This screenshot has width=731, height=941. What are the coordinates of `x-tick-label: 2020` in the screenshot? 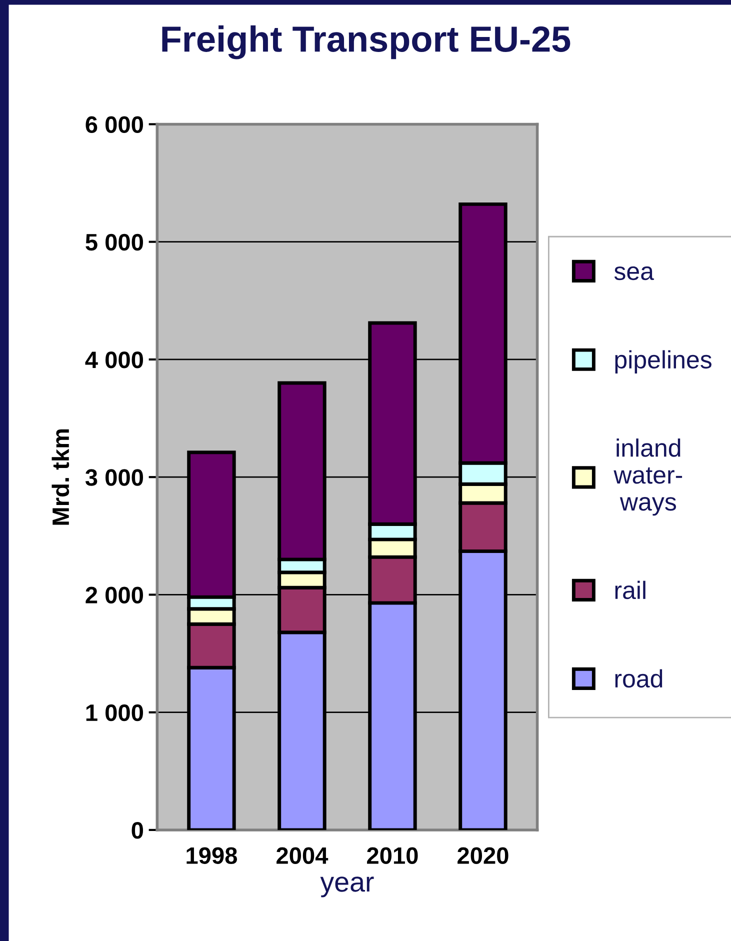 It's located at (483, 855).